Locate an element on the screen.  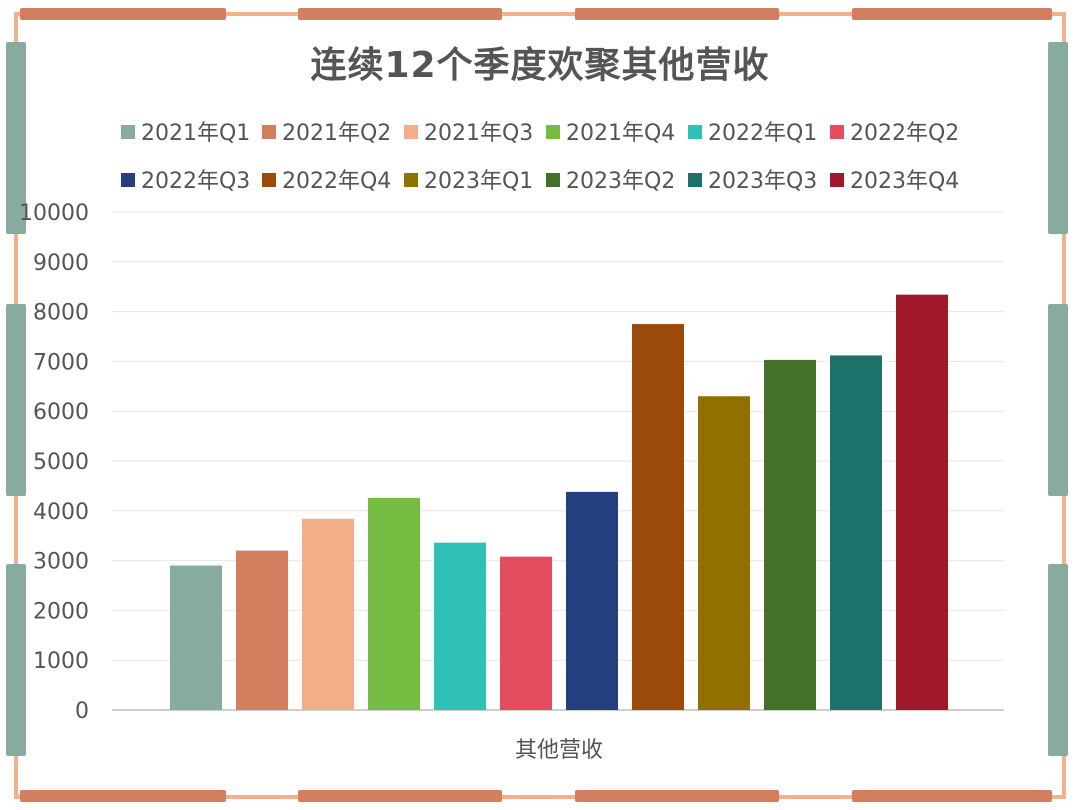
y-tick-label: 8000 is located at coordinates (61, 313).